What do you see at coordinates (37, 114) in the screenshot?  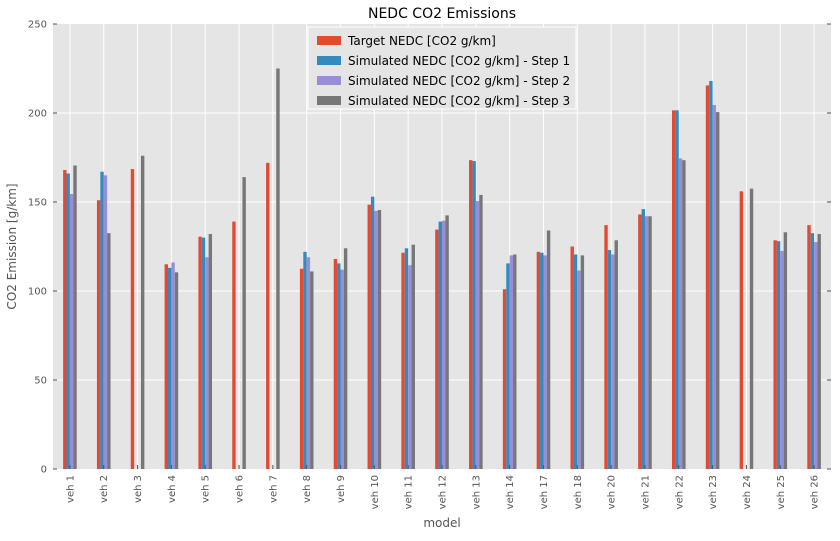 I see `y-tick-label: 200` at bounding box center [37, 114].